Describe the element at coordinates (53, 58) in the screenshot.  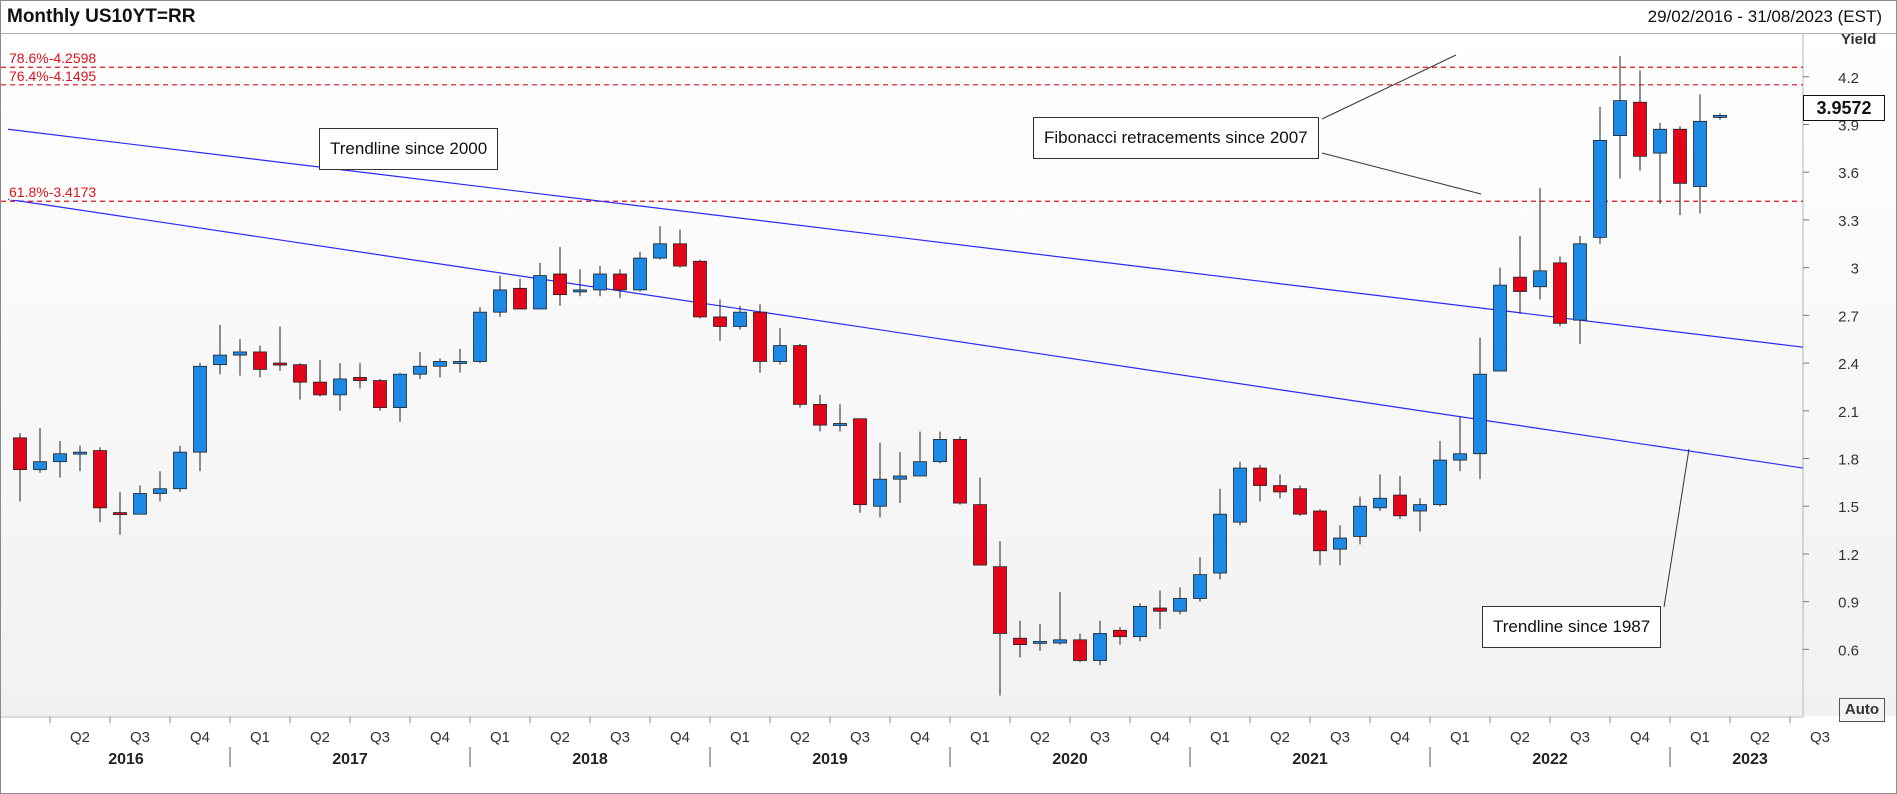
I see `fibonacci-label: 78.6%-4.2598` at that location.